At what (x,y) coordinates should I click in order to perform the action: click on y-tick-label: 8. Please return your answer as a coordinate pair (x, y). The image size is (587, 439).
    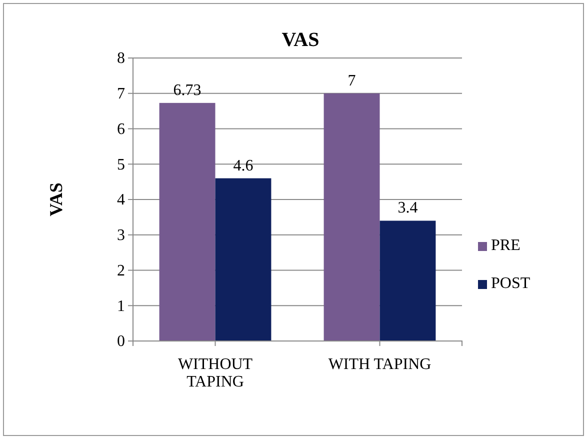
    Looking at the image, I should click on (121, 59).